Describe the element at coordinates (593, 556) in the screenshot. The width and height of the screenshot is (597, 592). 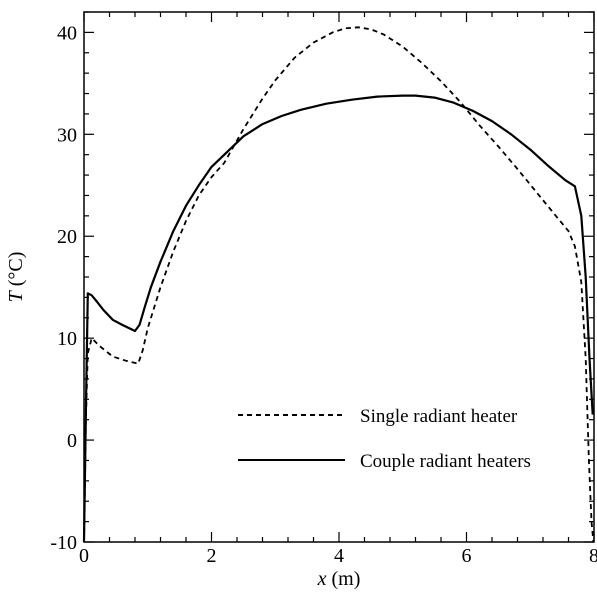
I see `x-tick-label: 8` at that location.